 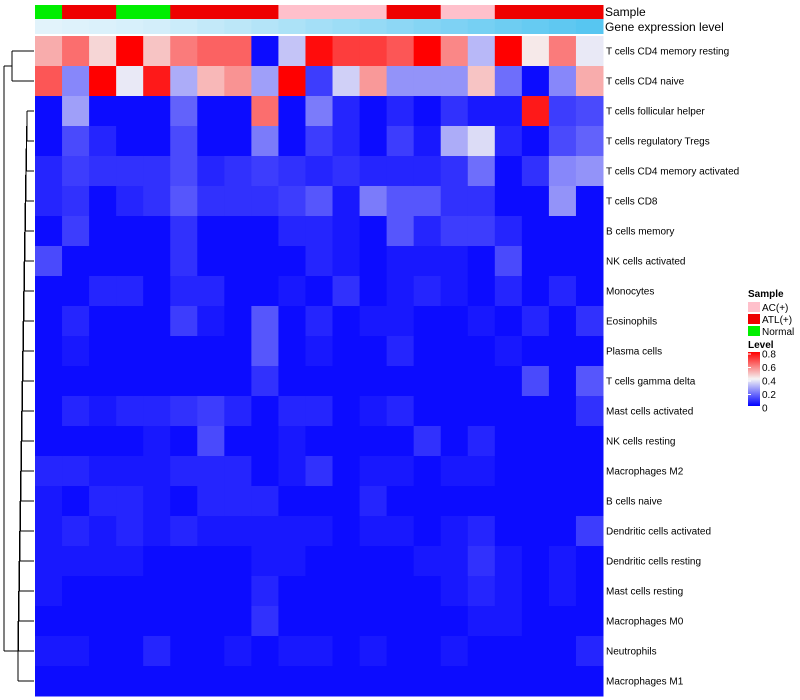 What do you see at coordinates (645, 622) in the screenshot?
I see `row-label: Macrophages M0` at bounding box center [645, 622].